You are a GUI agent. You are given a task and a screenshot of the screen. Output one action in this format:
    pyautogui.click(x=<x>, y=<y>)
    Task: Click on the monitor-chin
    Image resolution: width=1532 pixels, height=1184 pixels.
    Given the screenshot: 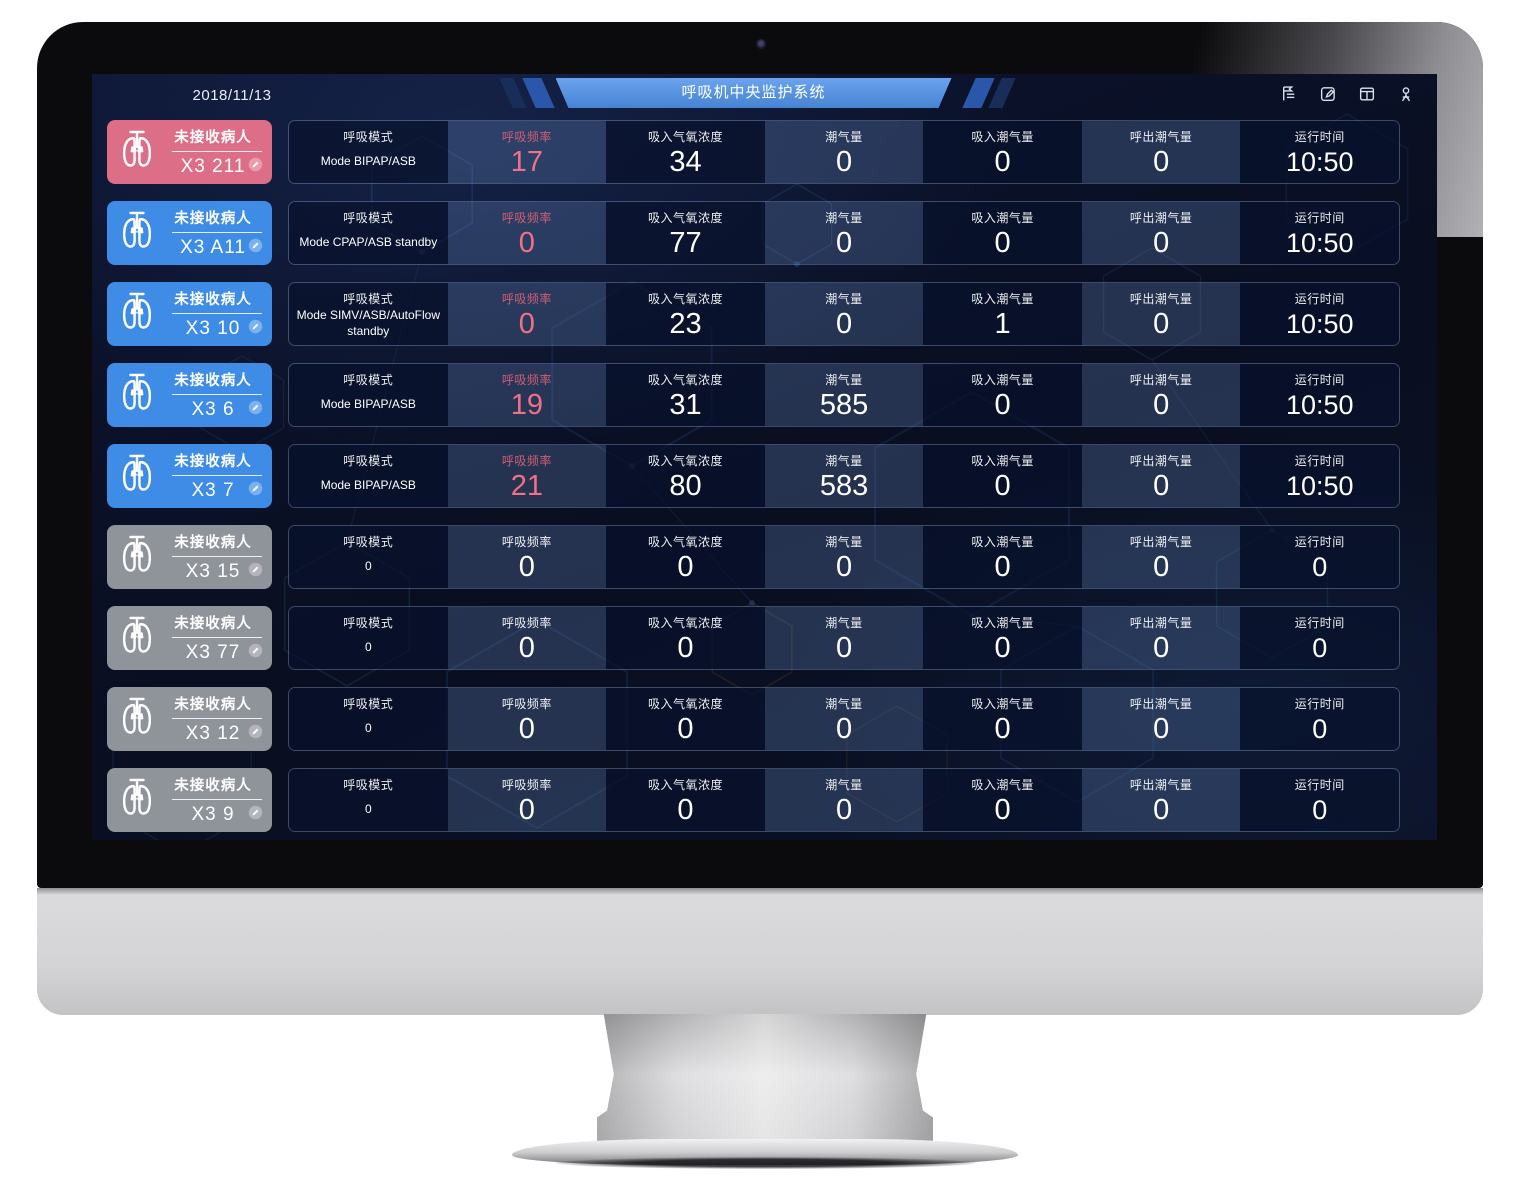 What is the action you would take?
    pyautogui.click(x=760, y=951)
    